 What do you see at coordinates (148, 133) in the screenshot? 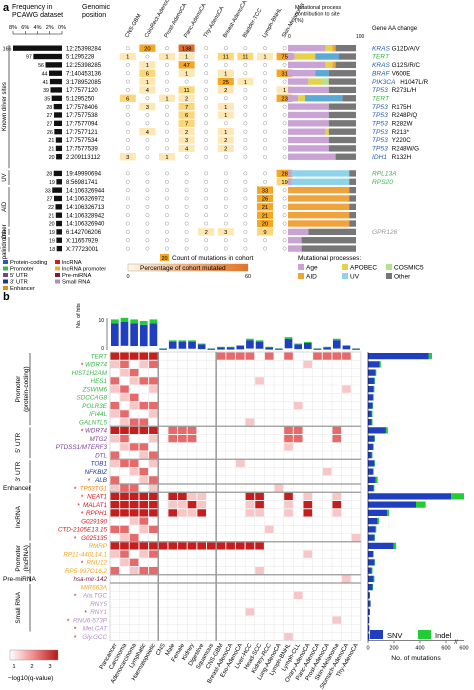
I see `count-value: 4` at bounding box center [148, 133].